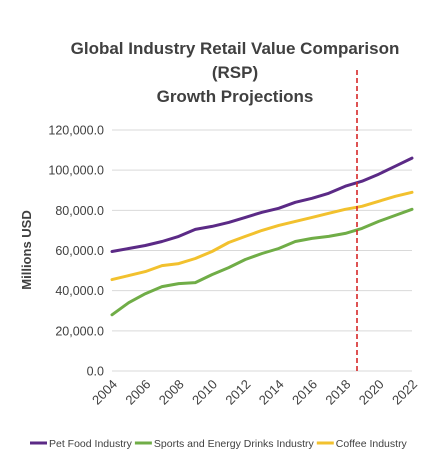 This screenshot has width=440, height=459. Describe the element at coordinates (26, 249) in the screenshot. I see `y-axis-label: Millions USD` at that location.